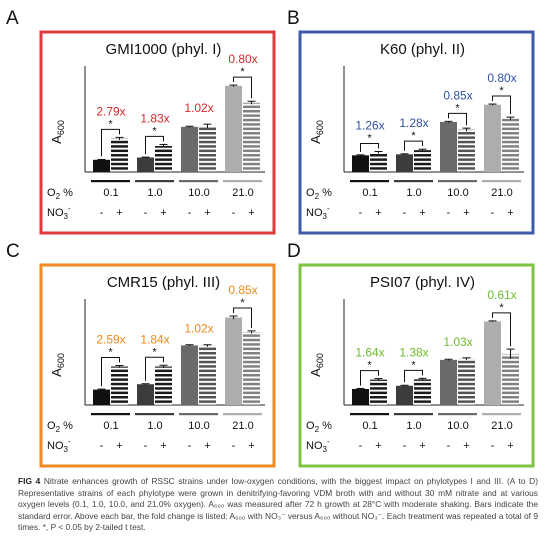  I want to click on fold-change-label: 1.64x, so click(369, 353).